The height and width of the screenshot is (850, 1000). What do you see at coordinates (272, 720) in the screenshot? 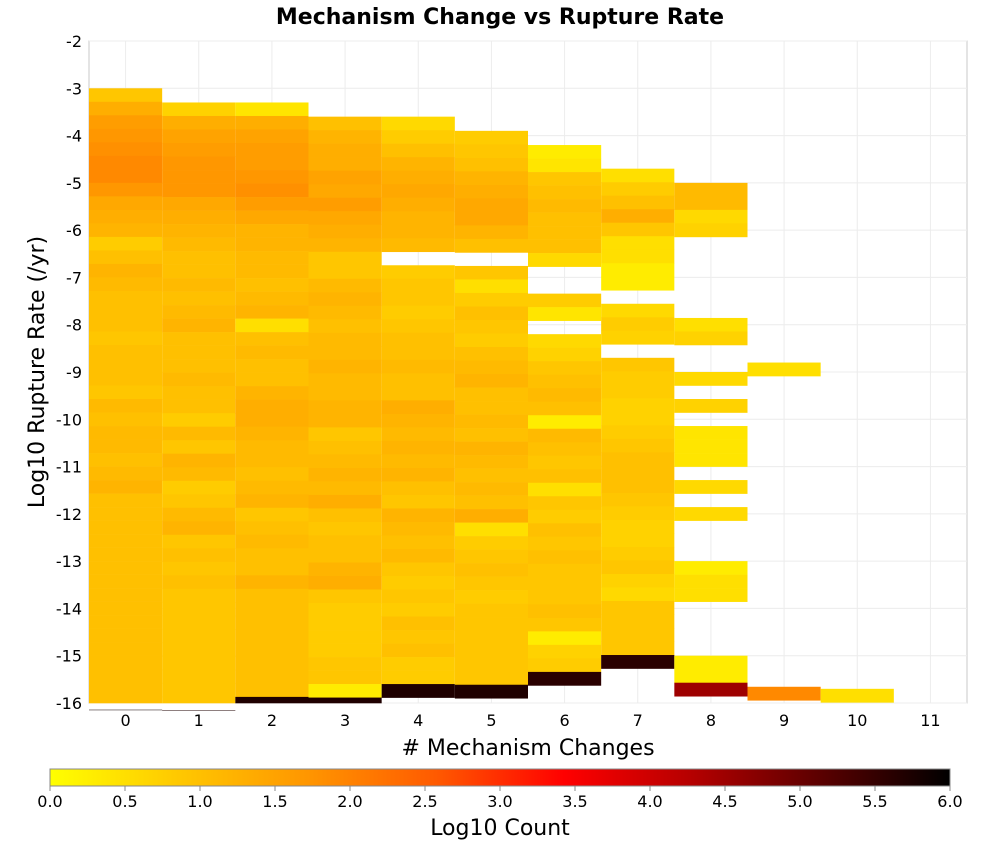
I see `x-tick-label: 2` at bounding box center [272, 720].